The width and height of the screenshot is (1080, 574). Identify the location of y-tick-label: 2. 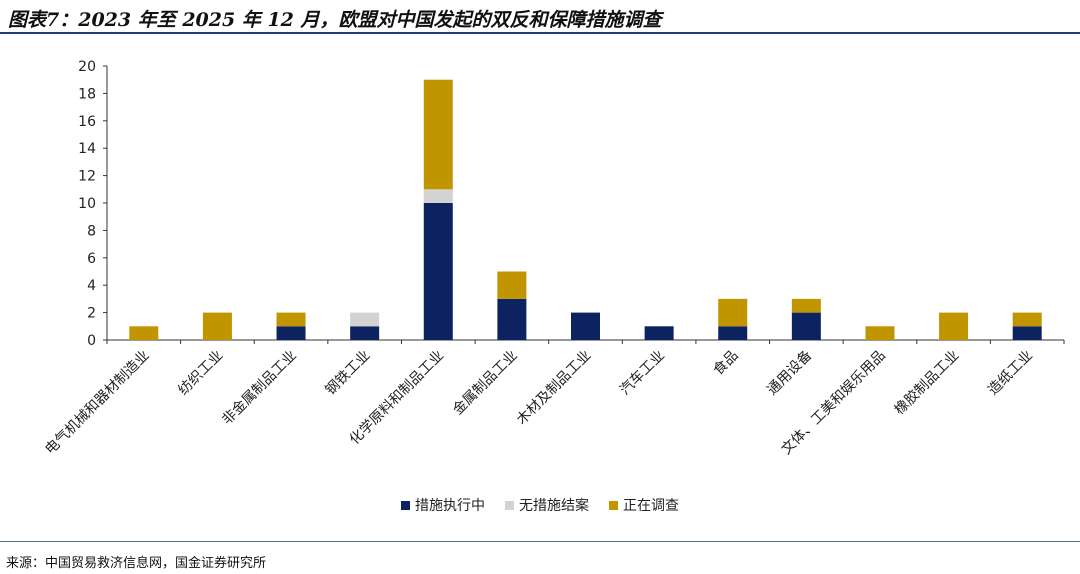
(91, 314).